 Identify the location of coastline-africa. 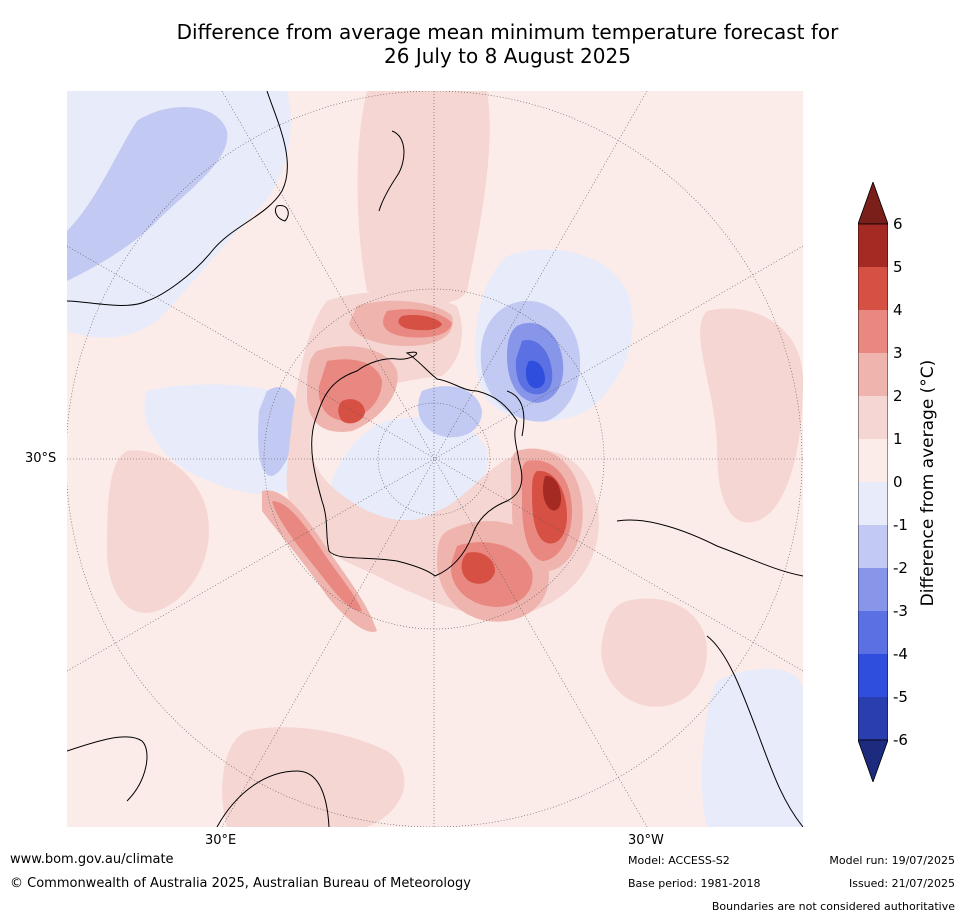
(107, 769).